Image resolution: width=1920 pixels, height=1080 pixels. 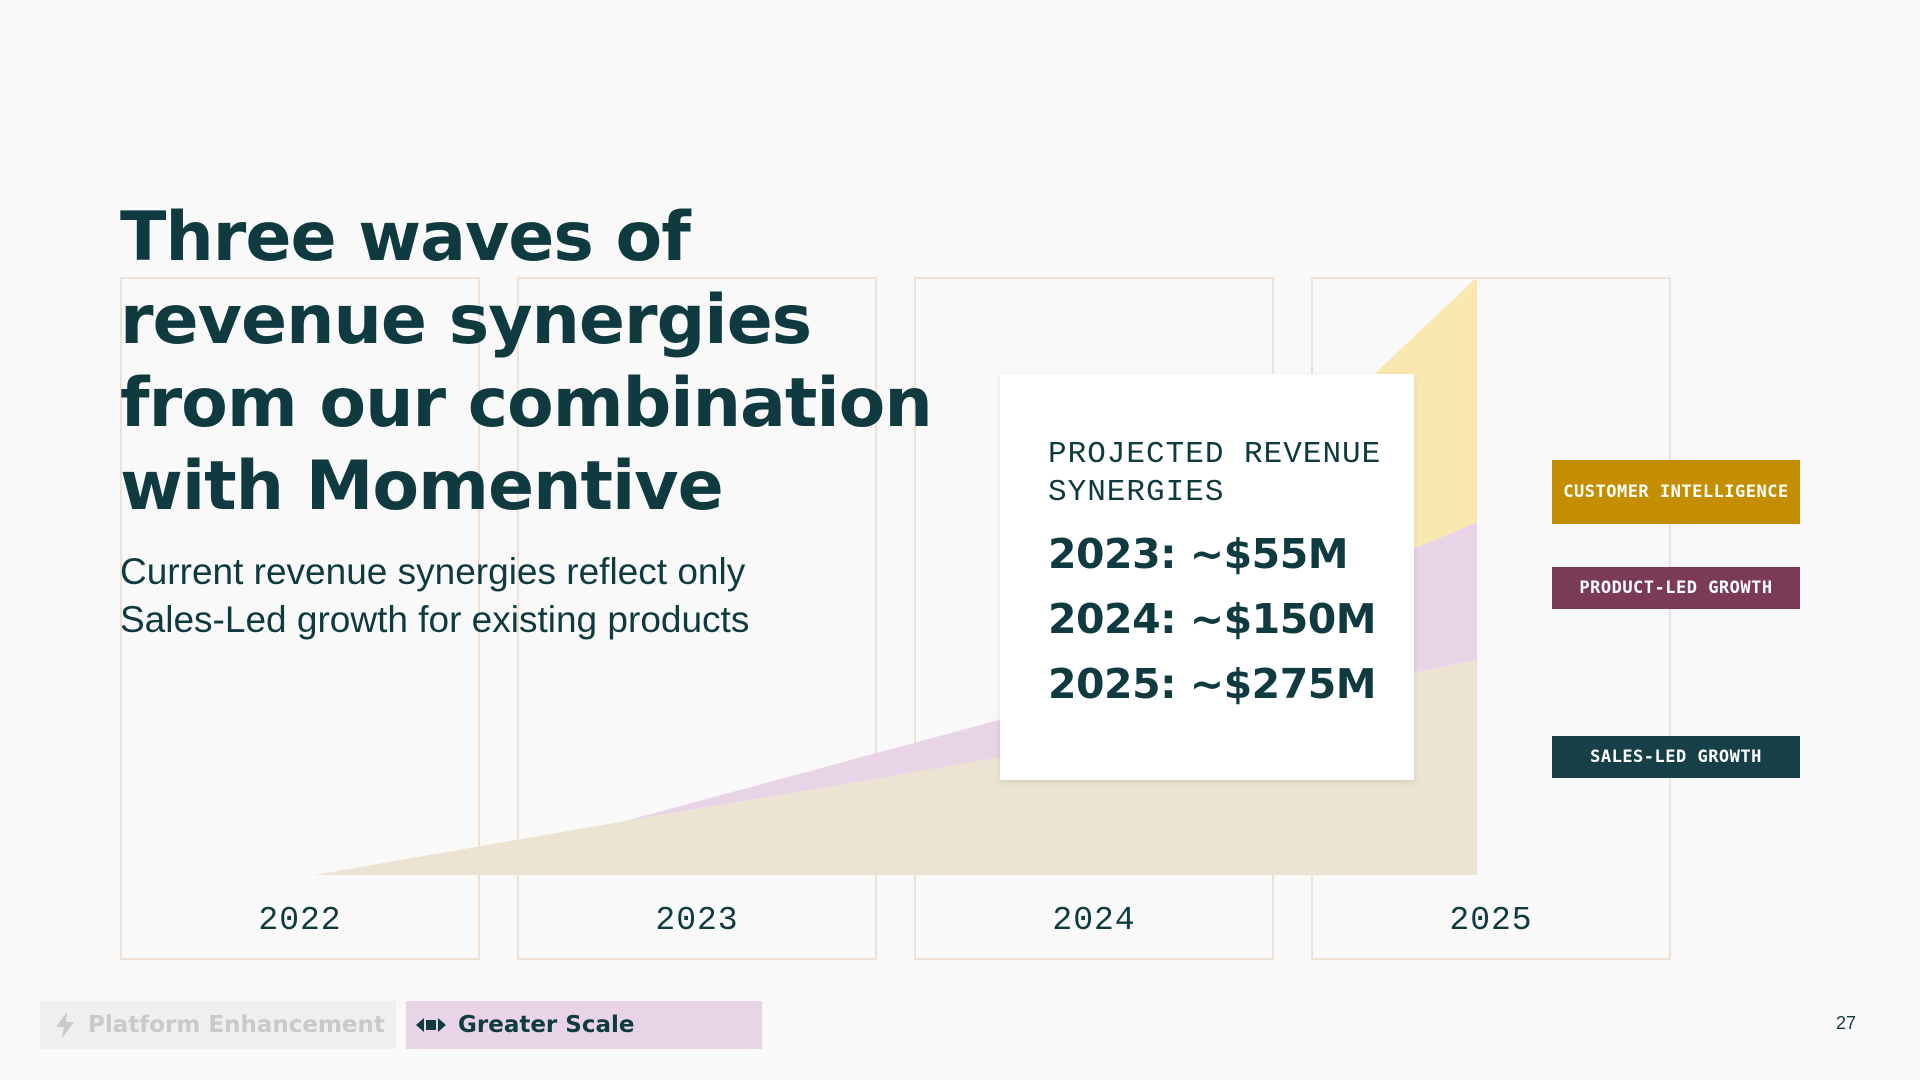 What do you see at coordinates (1676, 757) in the screenshot?
I see `legend-sales-led-growth: SALES-LED GROWTH` at bounding box center [1676, 757].